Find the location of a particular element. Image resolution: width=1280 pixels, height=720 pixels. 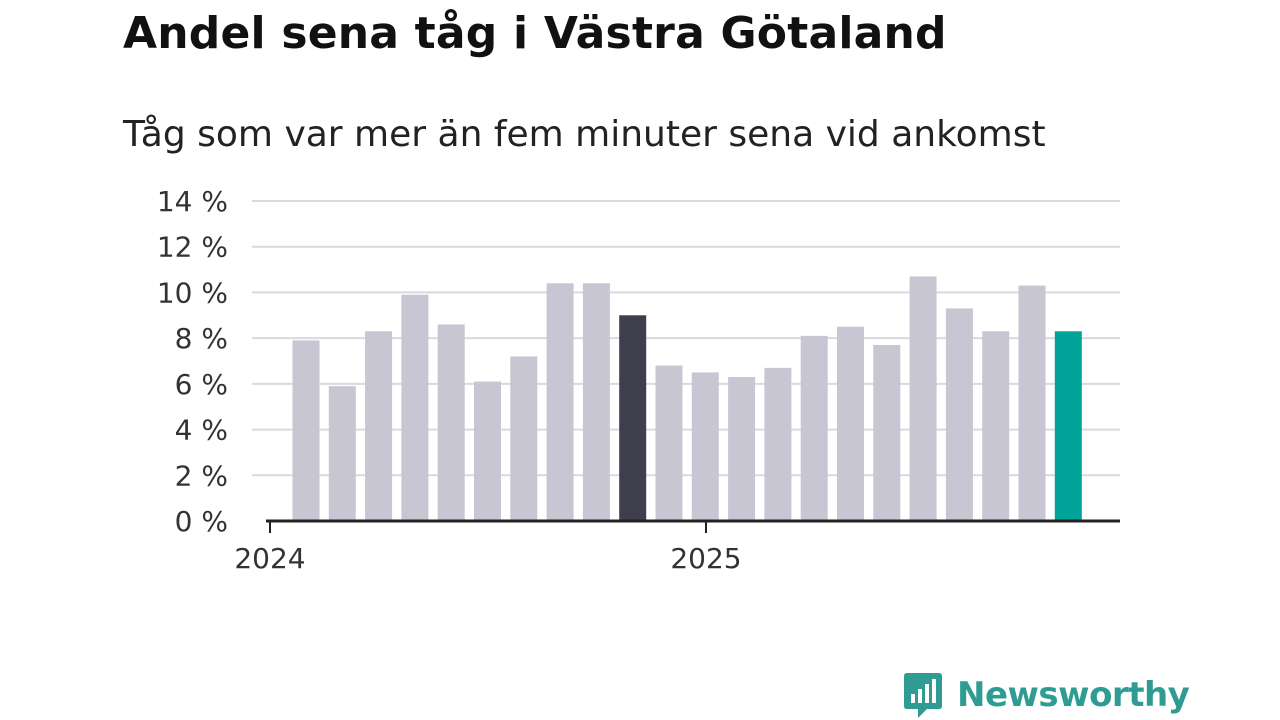

x-tick-label: 2025 is located at coordinates (705, 558).